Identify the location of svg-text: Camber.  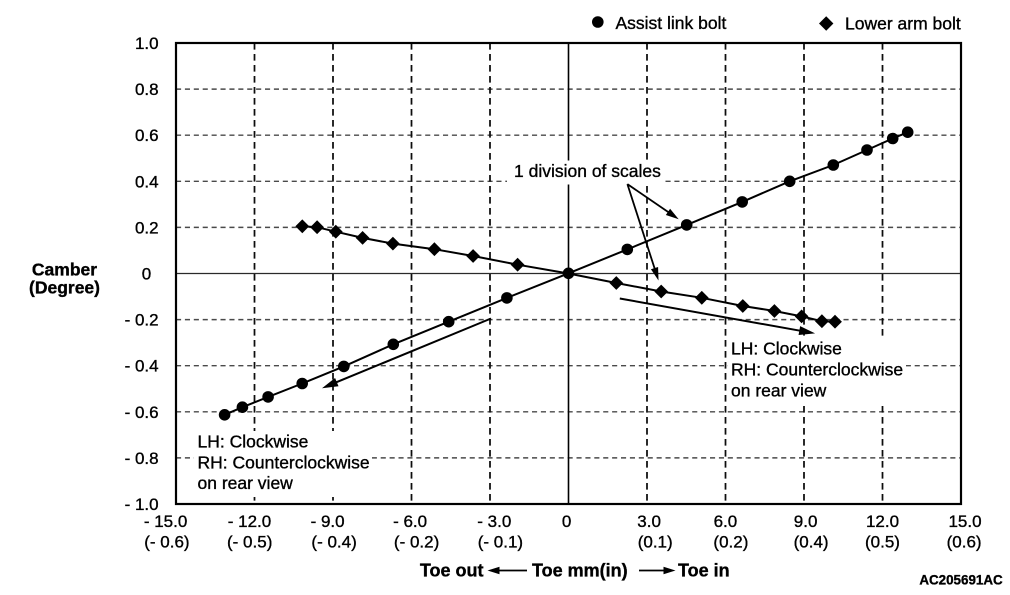
(64, 270).